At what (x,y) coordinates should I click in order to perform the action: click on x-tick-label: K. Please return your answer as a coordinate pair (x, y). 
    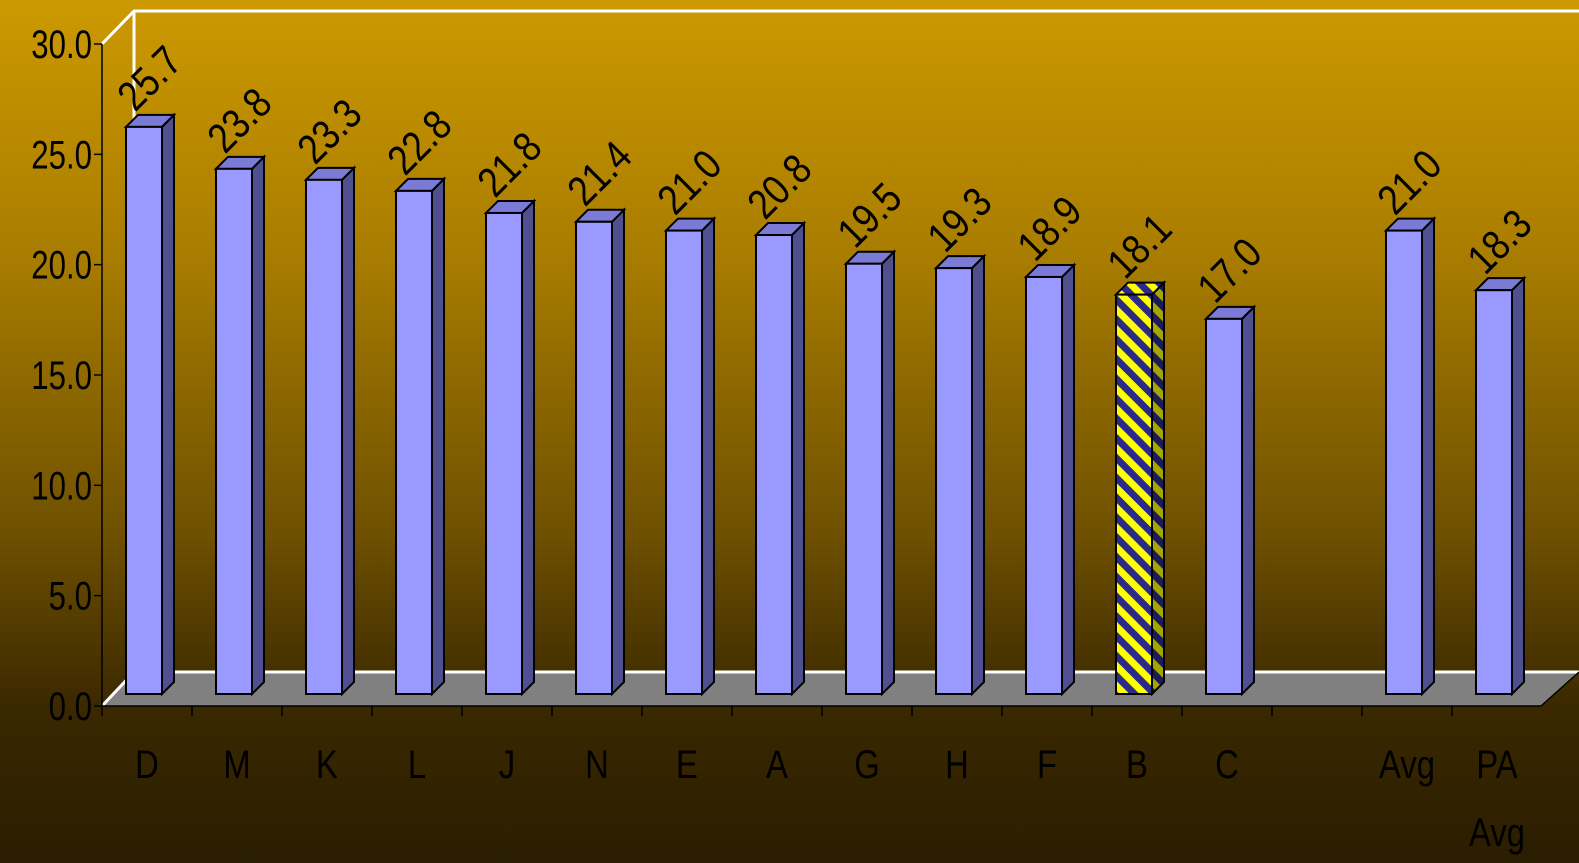
    Looking at the image, I should click on (327, 764).